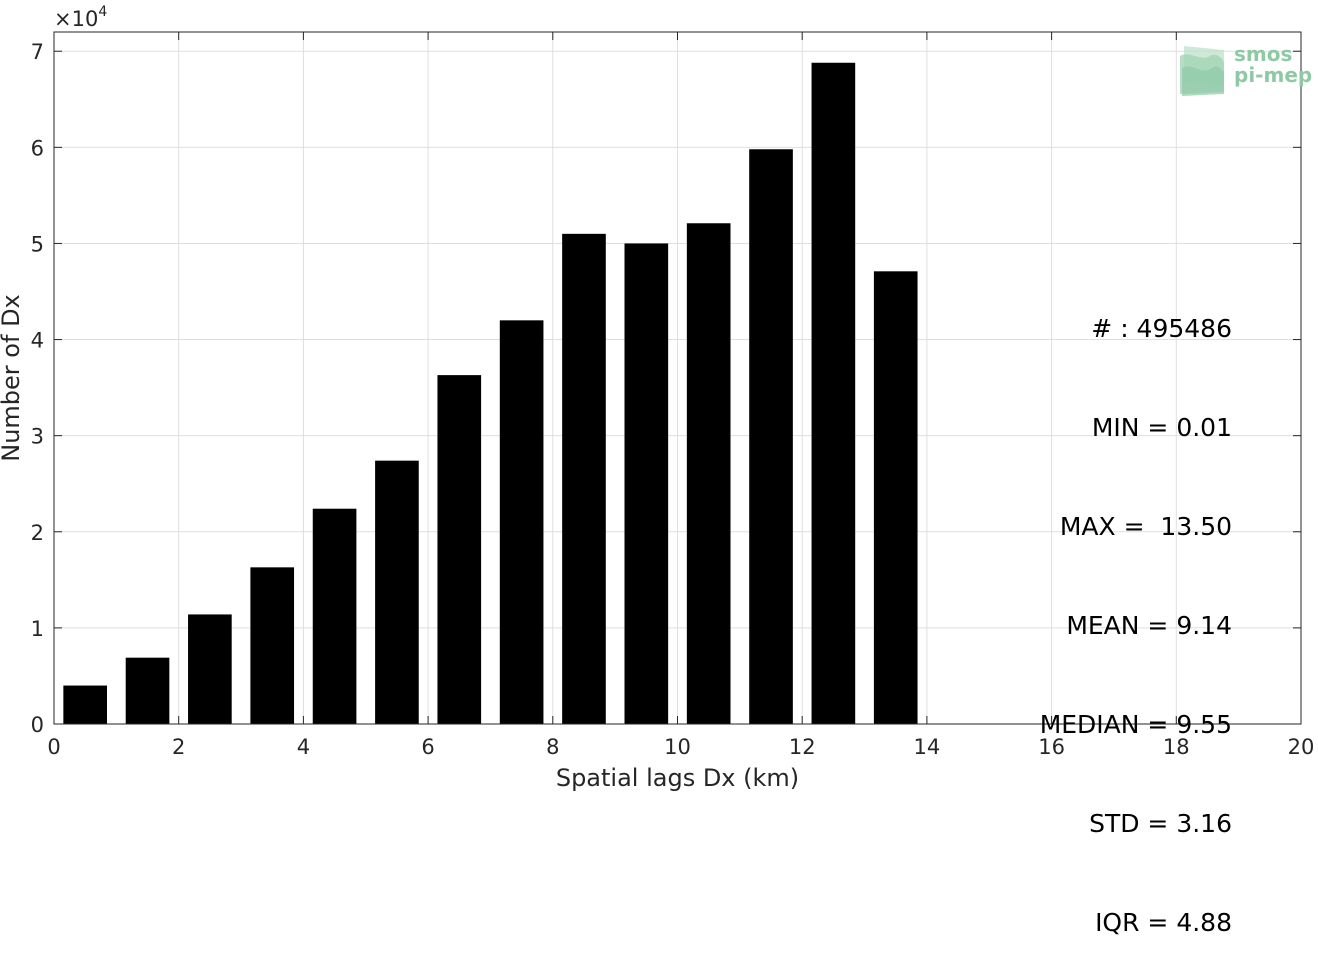 Image resolution: width=1318 pixels, height=972 pixels. What do you see at coordinates (102, 12) in the screenshot?
I see `exponent-power: 4` at bounding box center [102, 12].